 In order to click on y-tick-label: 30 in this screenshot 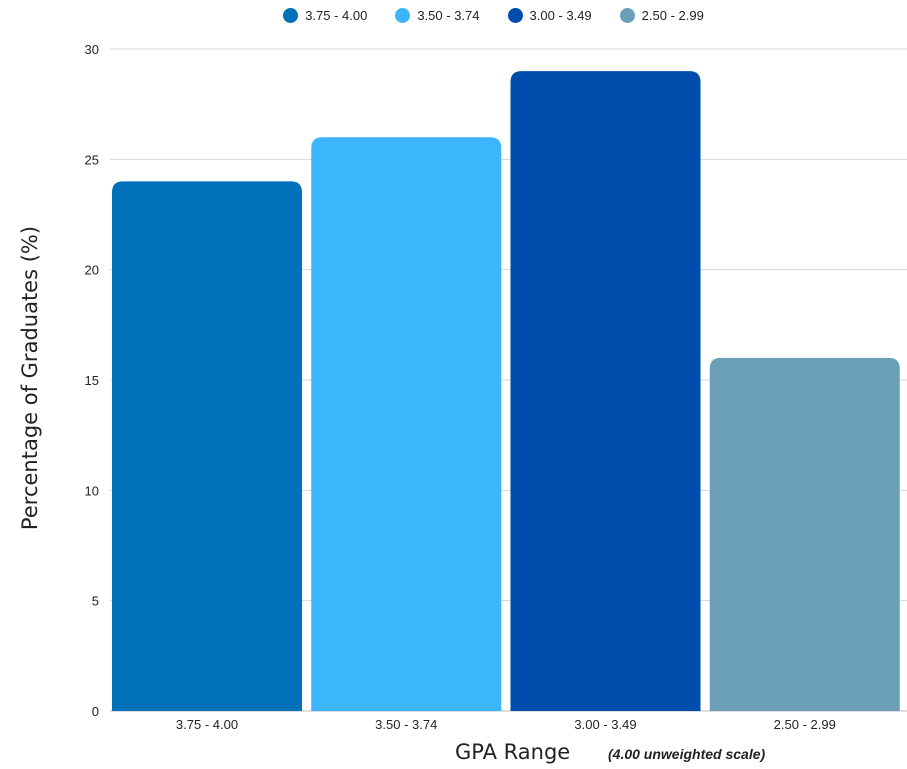, I will do `click(92, 49)`.